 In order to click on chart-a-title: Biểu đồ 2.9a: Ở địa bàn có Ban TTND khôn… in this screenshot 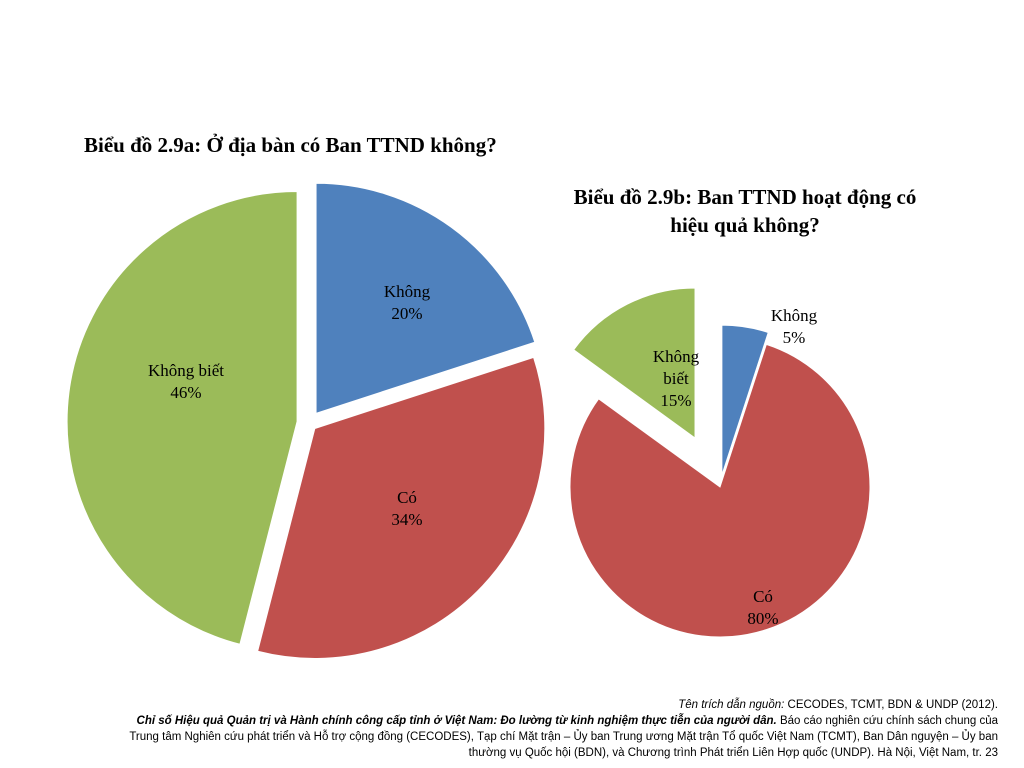, I will do `click(290, 145)`.